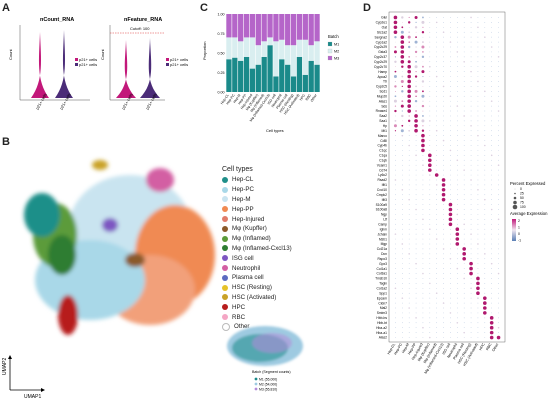 This screenshot has width=550, height=400. I want to click on cell-type-label: Hep-CL, so click(243, 180).